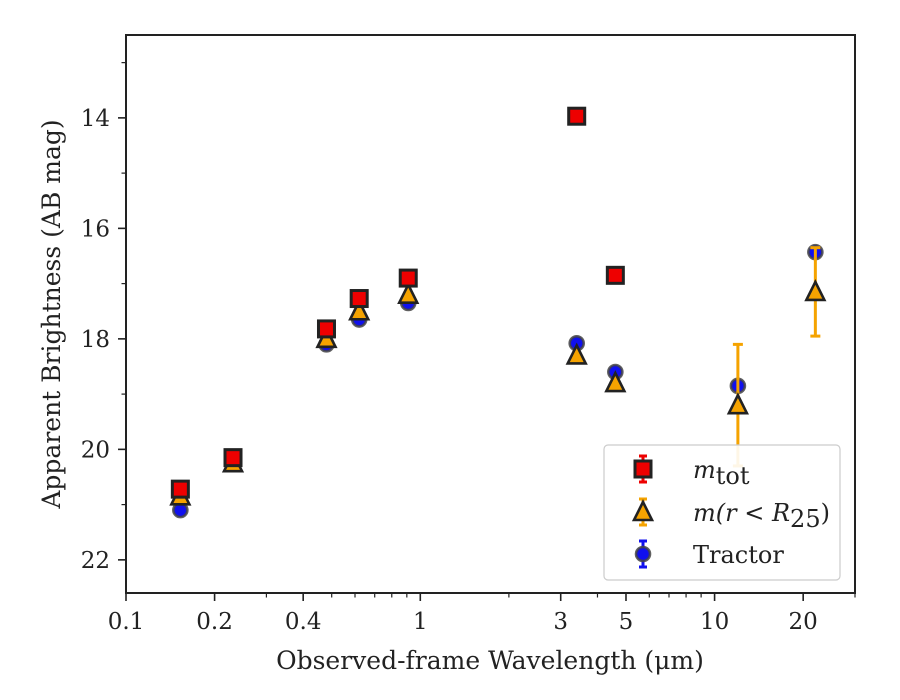 This screenshot has width=900, height=700. I want to click on legend-point-circle, so click(643, 554).